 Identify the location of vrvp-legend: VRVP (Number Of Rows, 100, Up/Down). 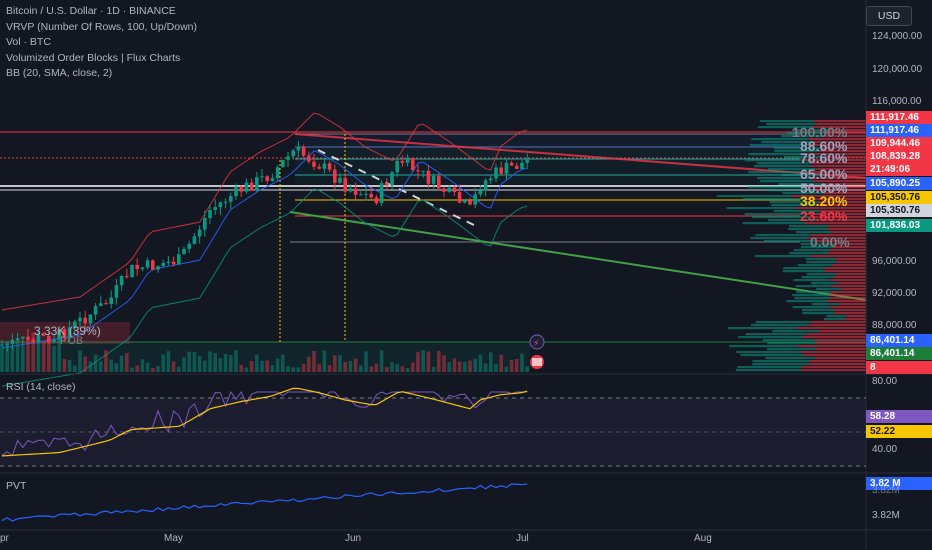
(102, 26).